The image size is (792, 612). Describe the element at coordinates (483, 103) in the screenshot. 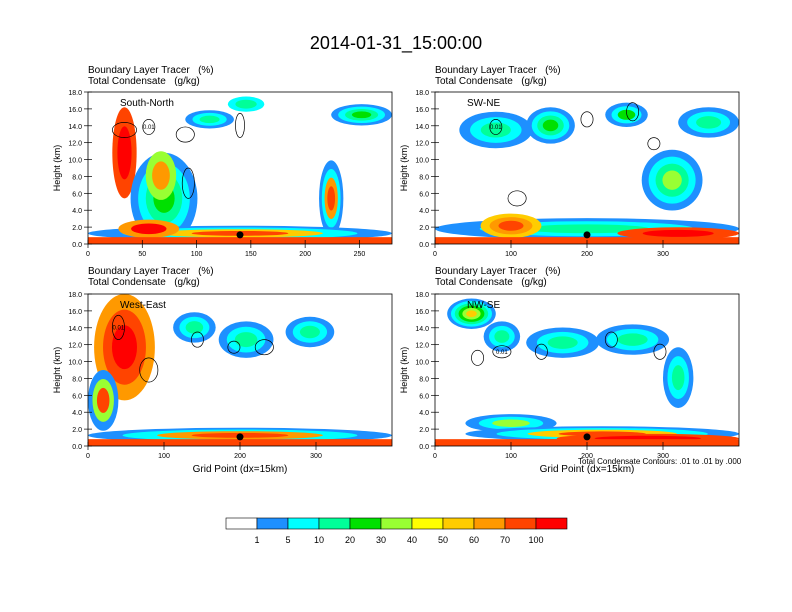

I see `cross-section-name: SW-NE` at that location.